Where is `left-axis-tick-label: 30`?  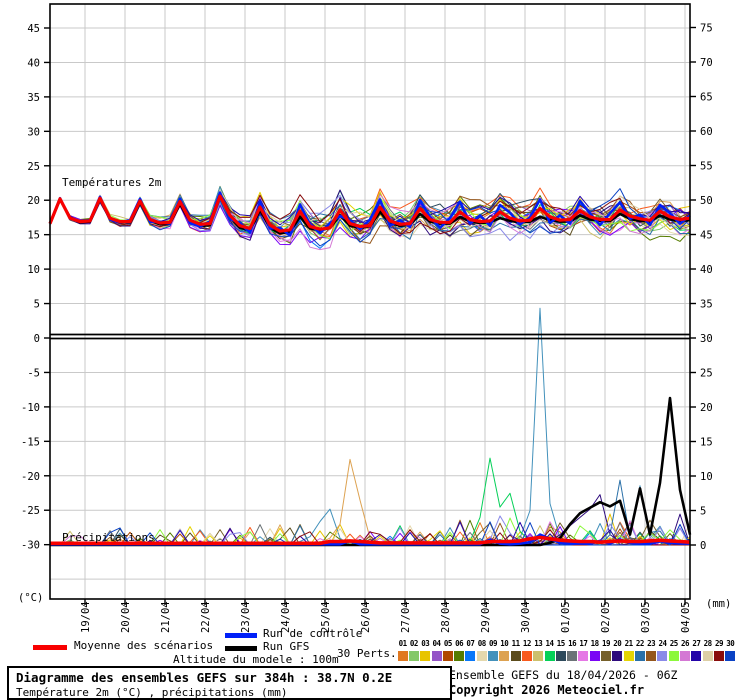 left-axis-tick-label: 30 is located at coordinates (33, 132).